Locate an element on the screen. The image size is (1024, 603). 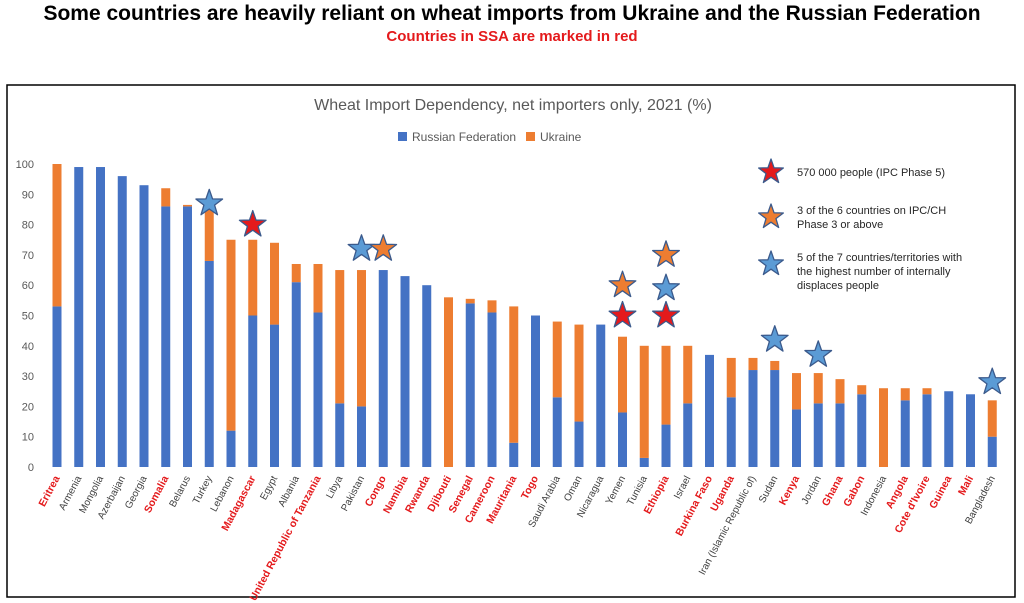
y-tick-label: 90 is located at coordinates (28, 195).